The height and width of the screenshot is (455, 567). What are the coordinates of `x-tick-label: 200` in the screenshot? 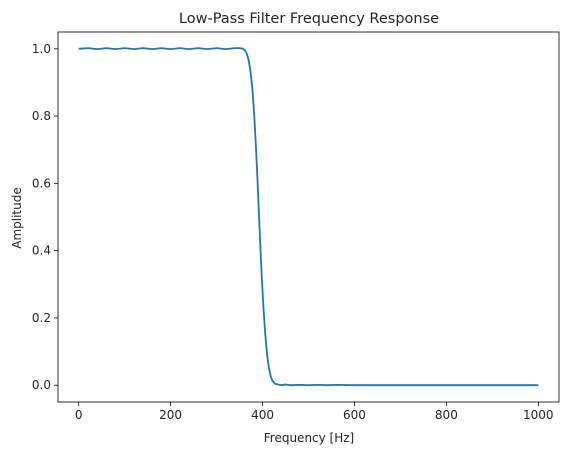 It's located at (170, 415).